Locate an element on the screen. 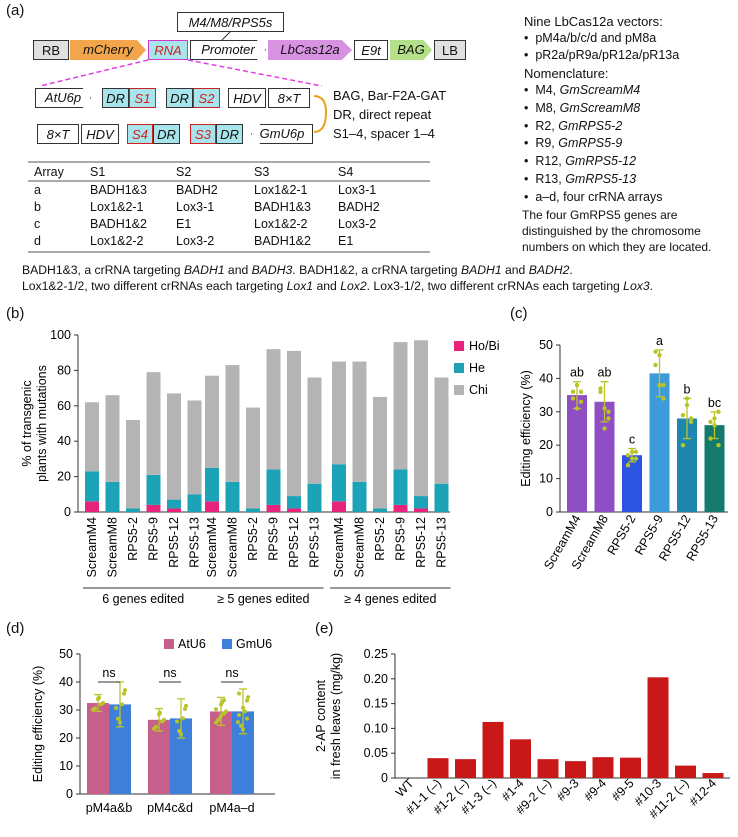 The image size is (738, 837). foot-2: distinguished by the chromosome is located at coordinates (611, 231).